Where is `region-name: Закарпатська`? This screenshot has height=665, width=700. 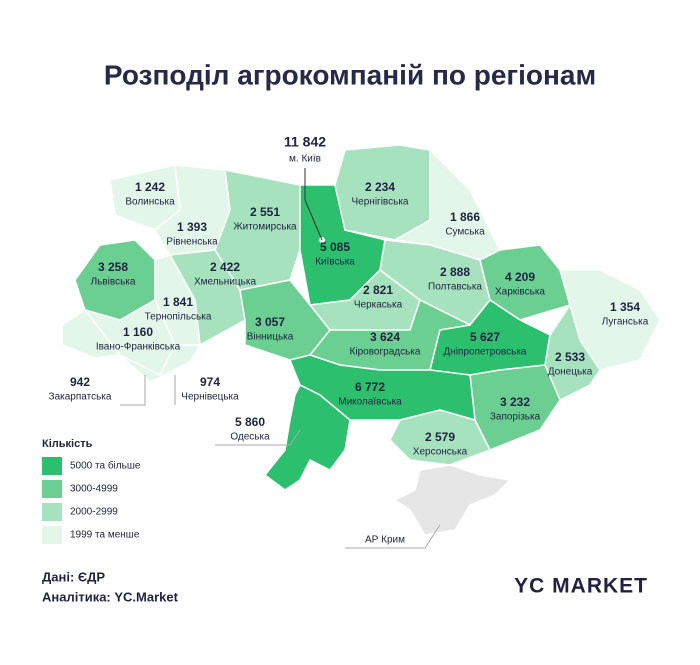 region-name: Закарпатська is located at coordinates (80, 397).